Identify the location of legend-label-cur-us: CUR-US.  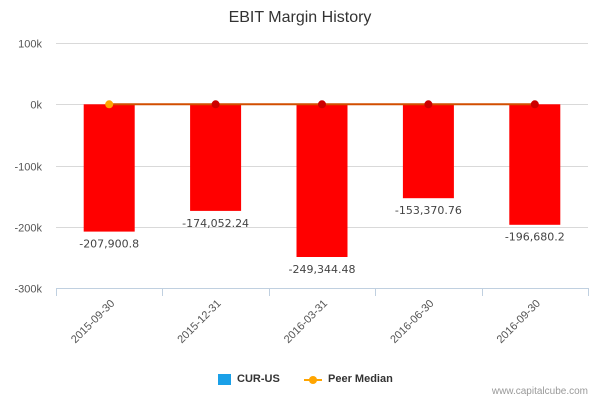
(258, 379).